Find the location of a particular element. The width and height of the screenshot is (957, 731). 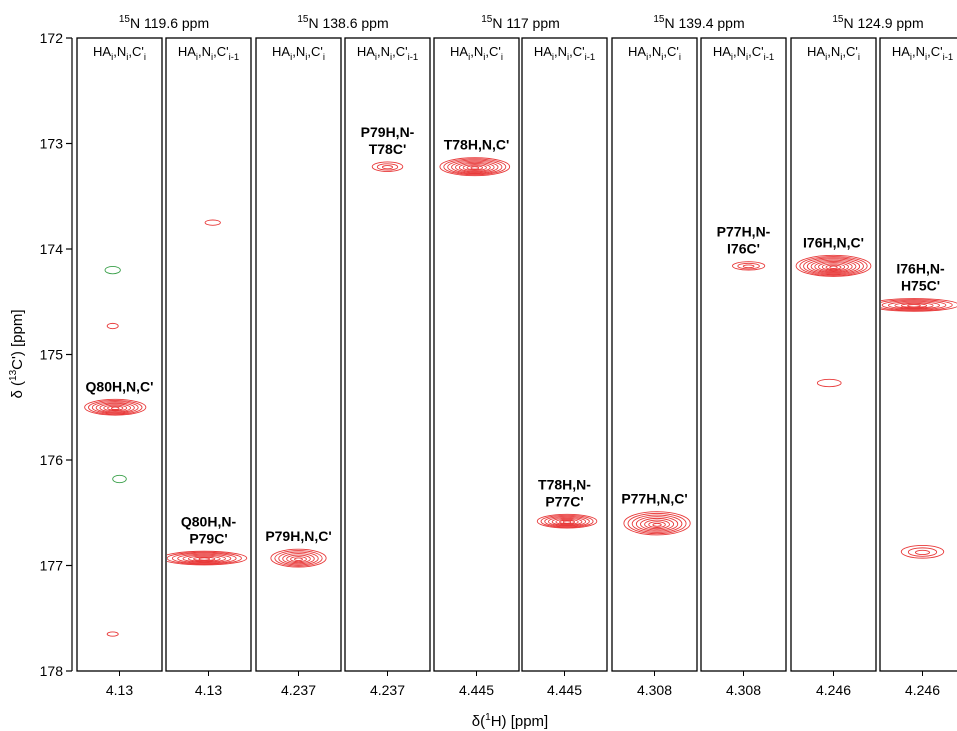

strip-panel: HAi,Ni,C'i-1 I76H,N-H75C' 4.246 is located at coordinates (918, 367).